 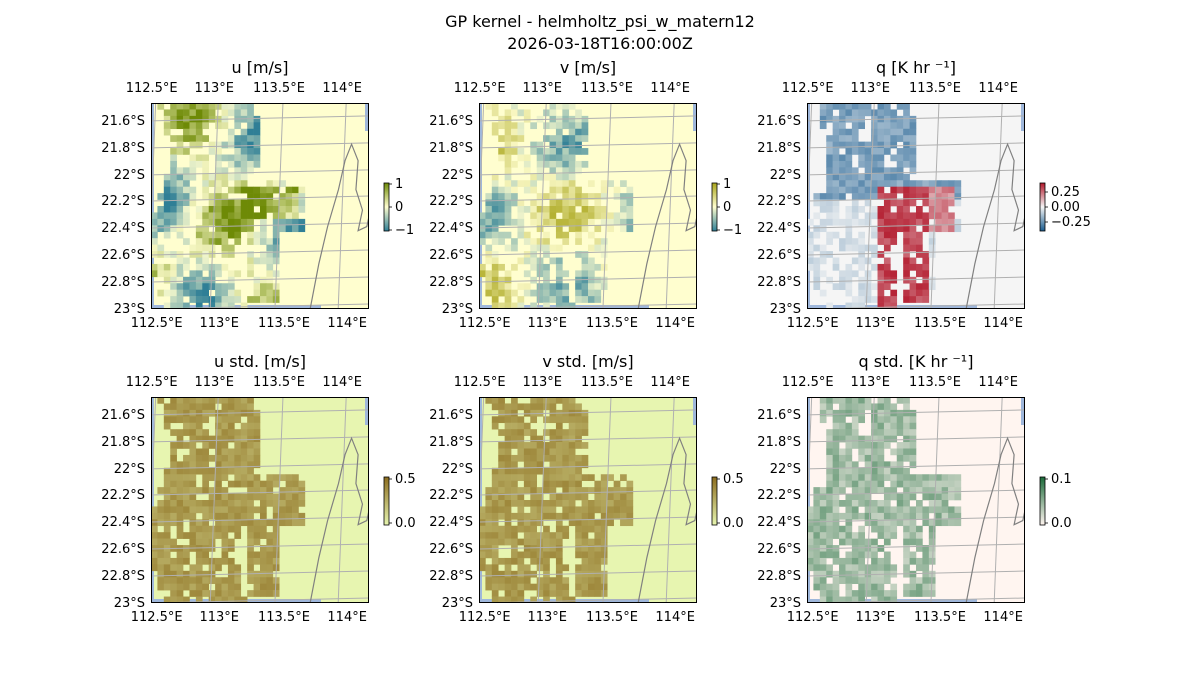 I want to click on x-tick-label-top: 113.5°E, so click(x=935, y=88).